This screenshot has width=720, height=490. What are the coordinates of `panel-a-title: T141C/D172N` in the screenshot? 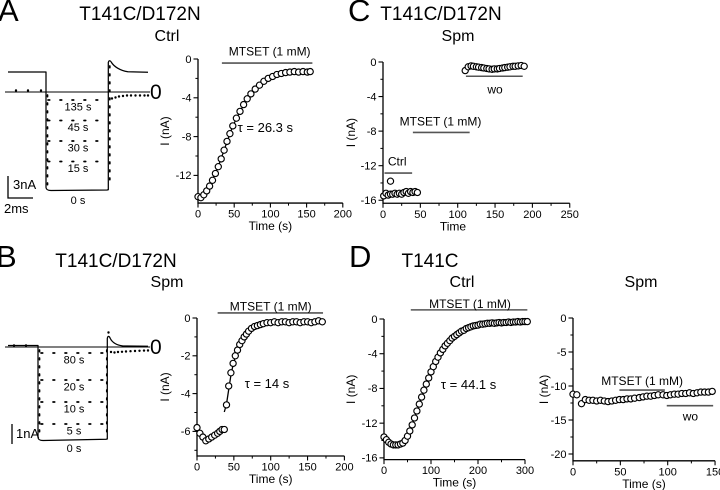 It's located at (140, 14).